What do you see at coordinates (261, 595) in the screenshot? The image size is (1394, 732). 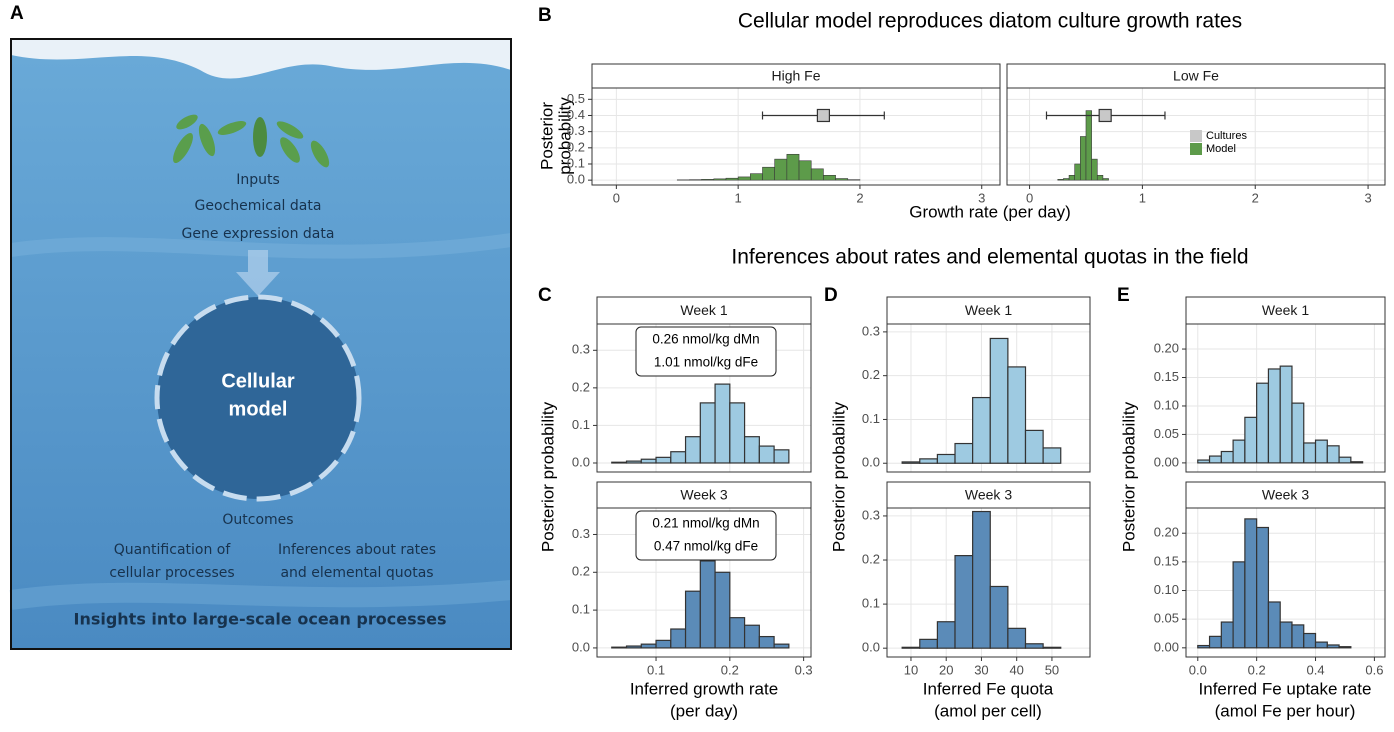 I see `wave` at bounding box center [261, 595].